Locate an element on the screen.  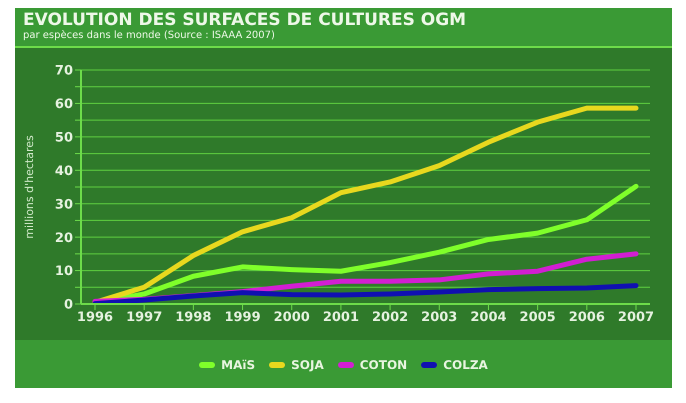
x-tick-label: 2005 is located at coordinates (538, 318).